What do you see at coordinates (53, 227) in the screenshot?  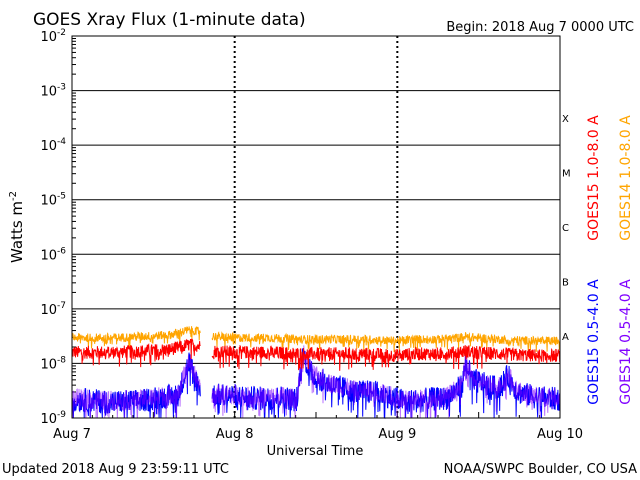 I see `y-axis-tick-labels: 10-910-810-710-610-510-410-310-2` at bounding box center [53, 227].